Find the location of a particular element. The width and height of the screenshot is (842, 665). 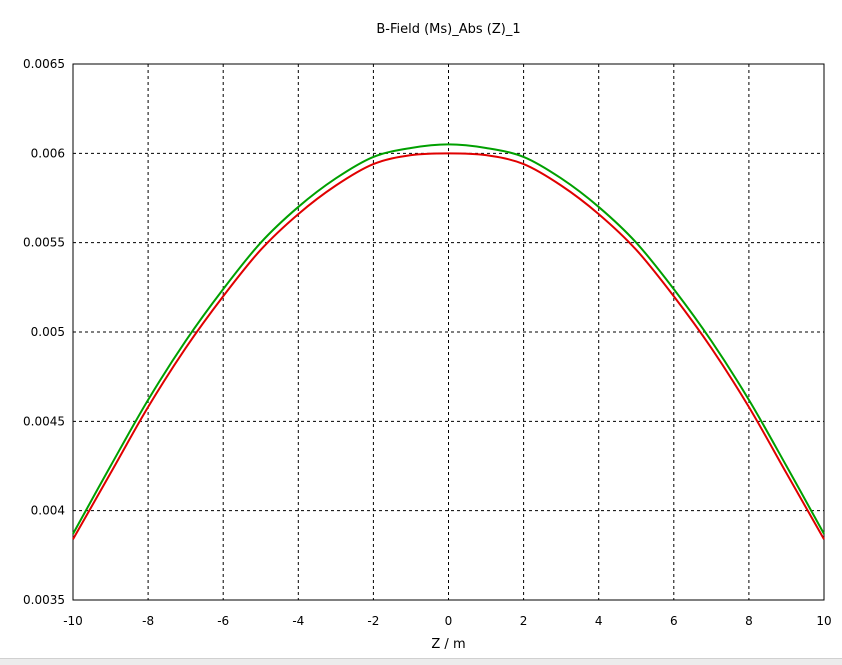

x-tick-label: -4 is located at coordinates (298, 621).